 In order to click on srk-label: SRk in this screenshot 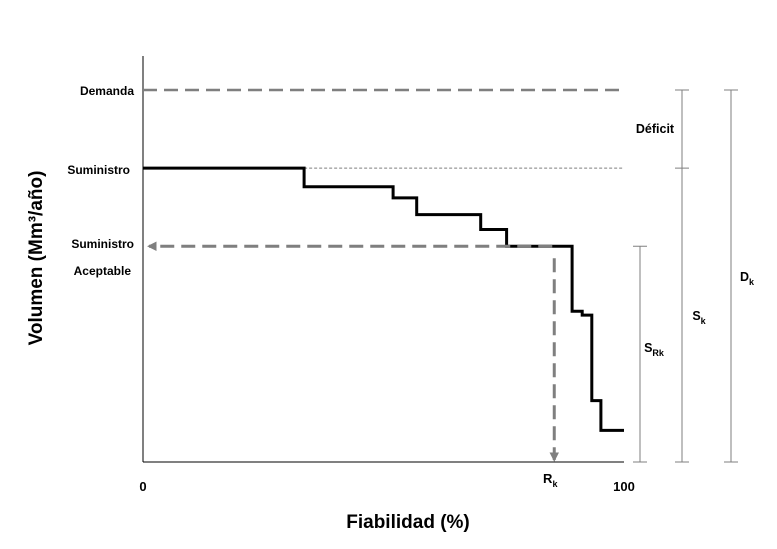, I will do `click(654, 349)`.